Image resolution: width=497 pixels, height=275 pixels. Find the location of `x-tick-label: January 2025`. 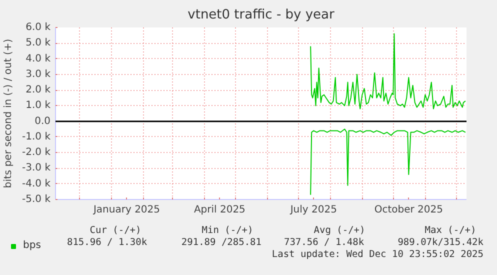

x-tick-label: January 2025 is located at coordinates (126, 210).